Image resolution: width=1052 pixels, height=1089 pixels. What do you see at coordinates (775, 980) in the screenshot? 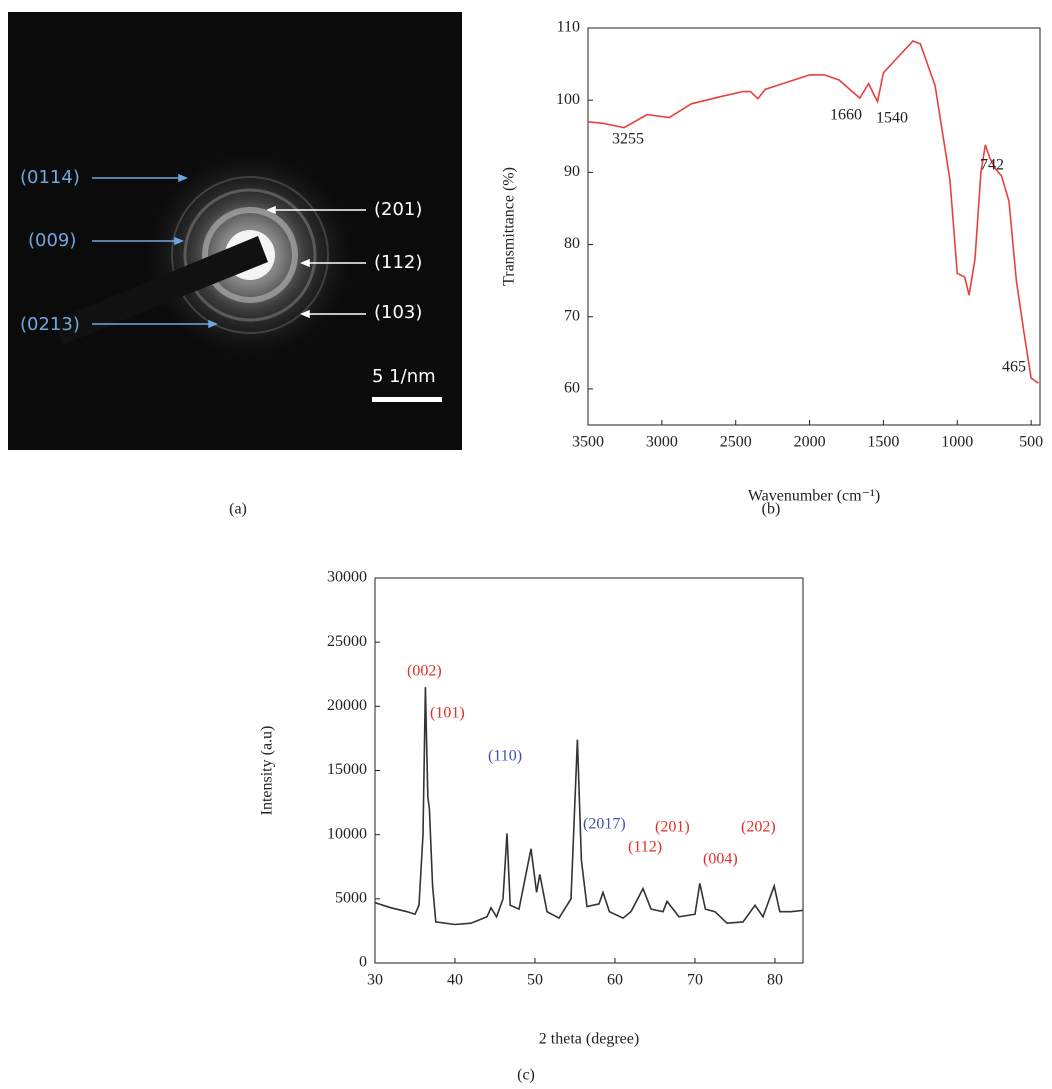
I see `x-tick-label: 80` at bounding box center [775, 980].